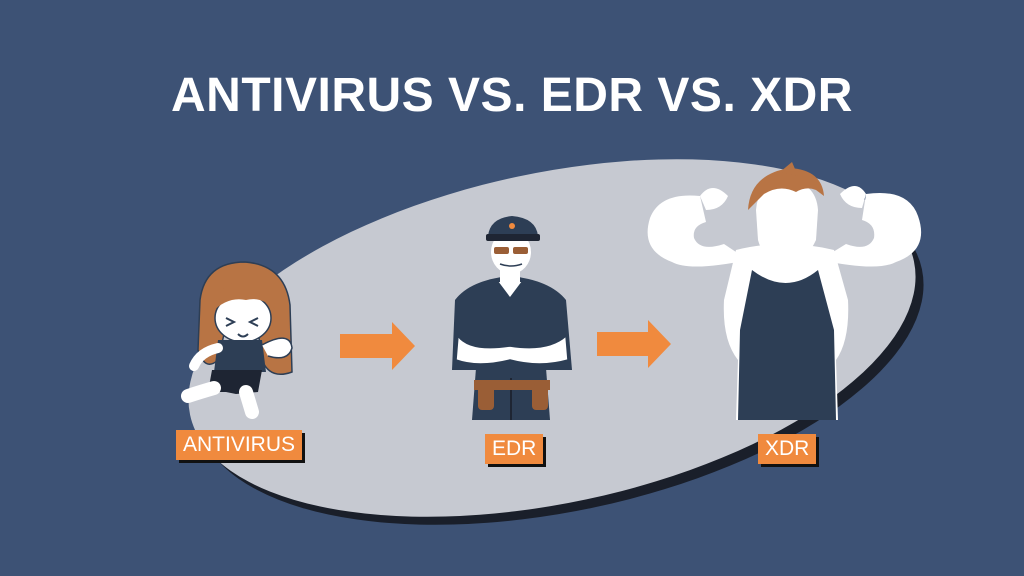 This screenshot has width=1024, height=576. Describe the element at coordinates (787, 449) in the screenshot. I see `xdr-label: XDR` at that location.